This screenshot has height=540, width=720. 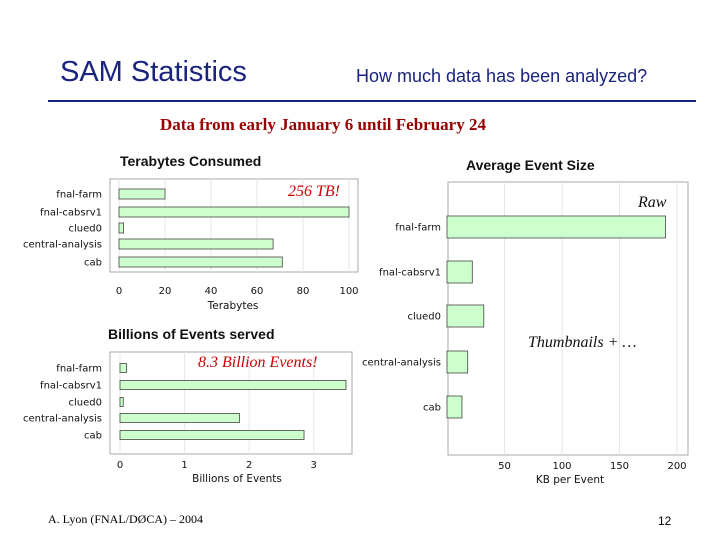 I want to click on terabytes-bar-central-analysis, so click(x=196, y=244).